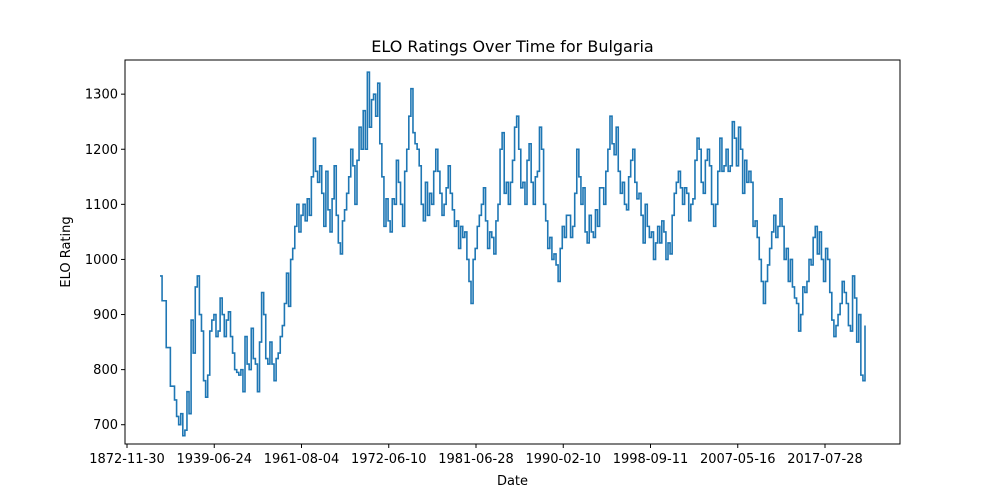 The height and width of the screenshot is (500, 1000). I want to click on y-tick-label: 800, so click(105, 370).